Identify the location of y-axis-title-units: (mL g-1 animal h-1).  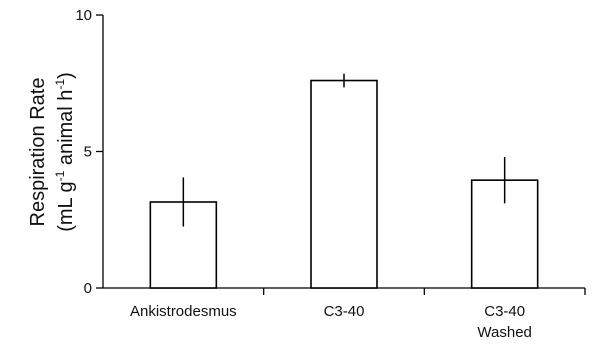
(65, 152).